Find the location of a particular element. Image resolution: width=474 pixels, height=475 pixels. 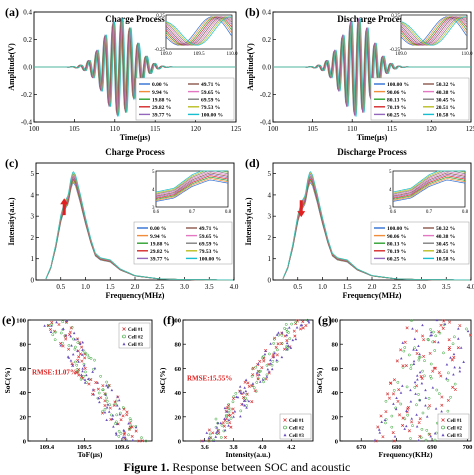

legend-entry: 70.19 % is located at coordinates (396, 252).